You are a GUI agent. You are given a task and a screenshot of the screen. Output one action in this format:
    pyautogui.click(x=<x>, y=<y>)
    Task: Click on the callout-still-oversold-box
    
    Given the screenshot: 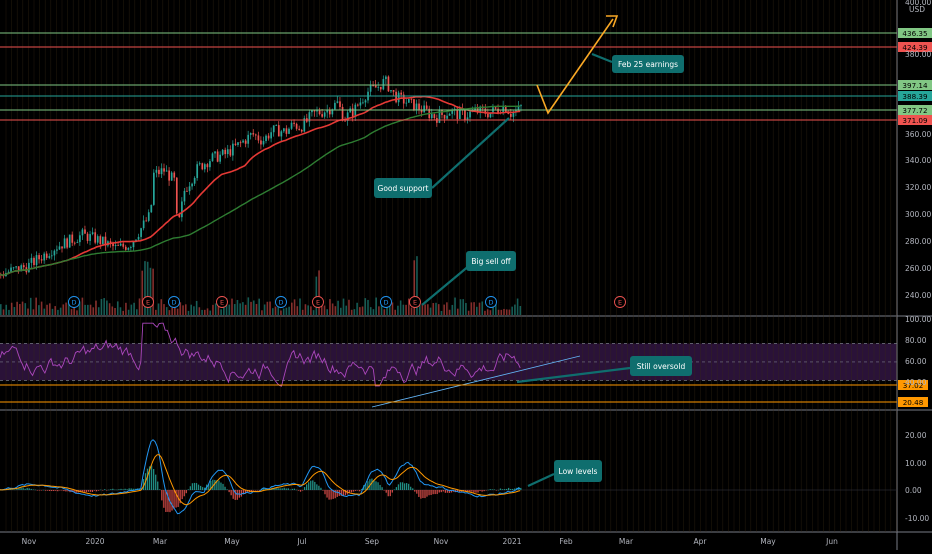 What is the action you would take?
    pyautogui.click(x=661, y=366)
    